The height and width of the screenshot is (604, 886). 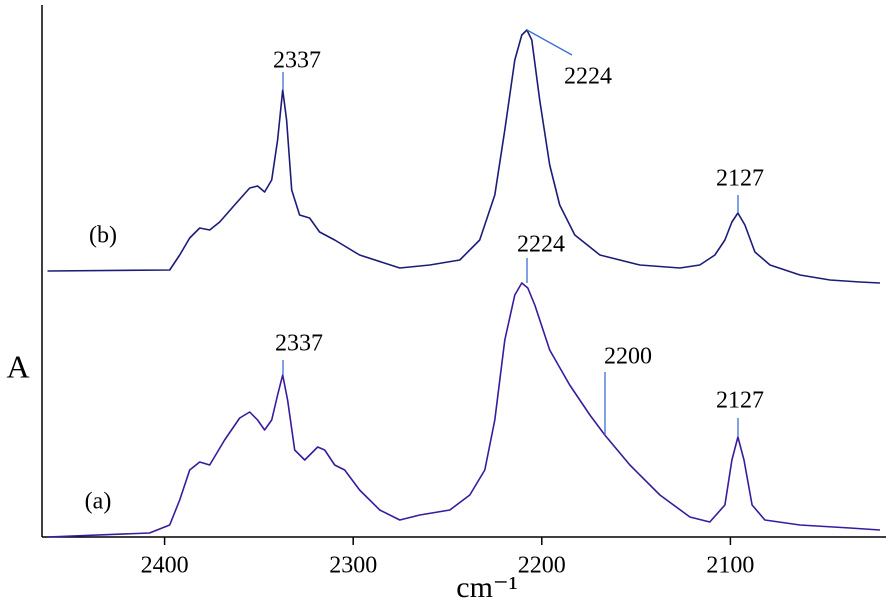 I want to click on x-tick-label: 2400, so click(x=165, y=566).